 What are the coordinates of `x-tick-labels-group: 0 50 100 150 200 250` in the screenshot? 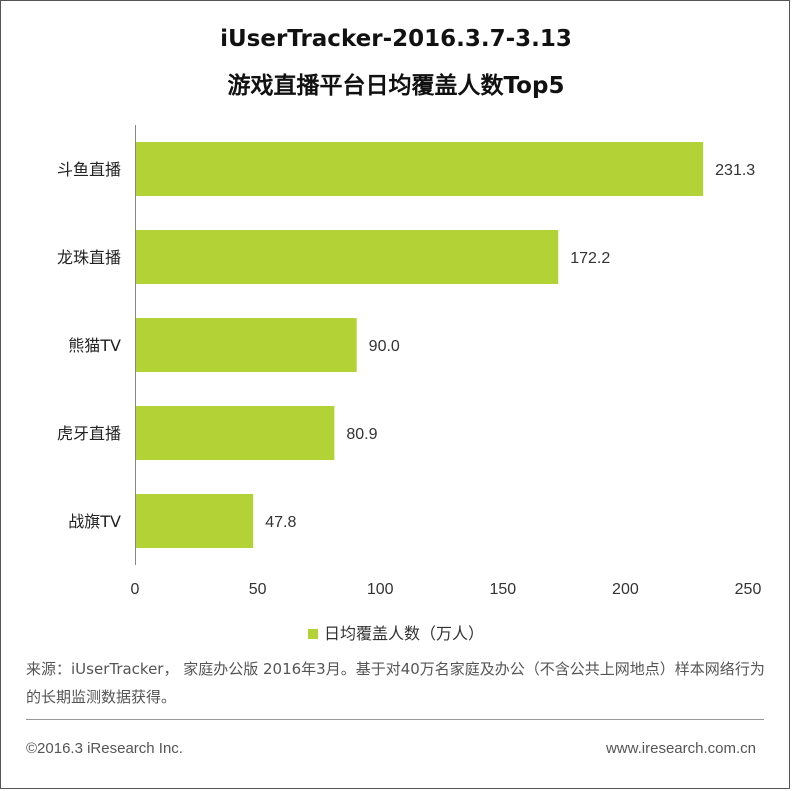 It's located at (446, 589).